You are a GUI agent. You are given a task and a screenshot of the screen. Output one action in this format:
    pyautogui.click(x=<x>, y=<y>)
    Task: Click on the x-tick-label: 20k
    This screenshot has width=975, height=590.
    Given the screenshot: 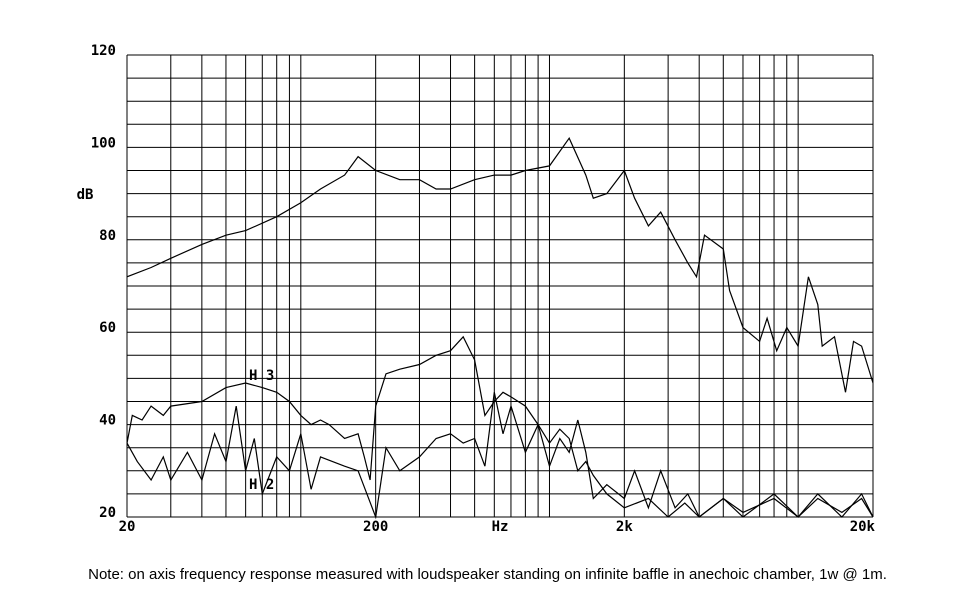 What is the action you would take?
    pyautogui.click(x=863, y=527)
    